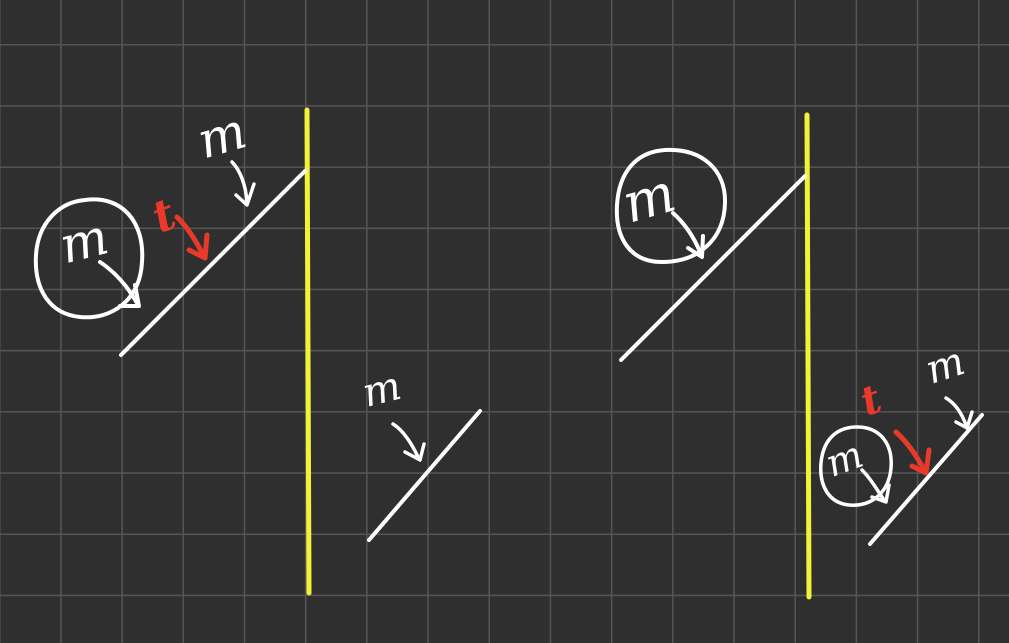 This screenshot has height=643, width=1009. Describe the element at coordinates (945, 365) in the screenshot. I see `letter-m-top-right: m` at that location.